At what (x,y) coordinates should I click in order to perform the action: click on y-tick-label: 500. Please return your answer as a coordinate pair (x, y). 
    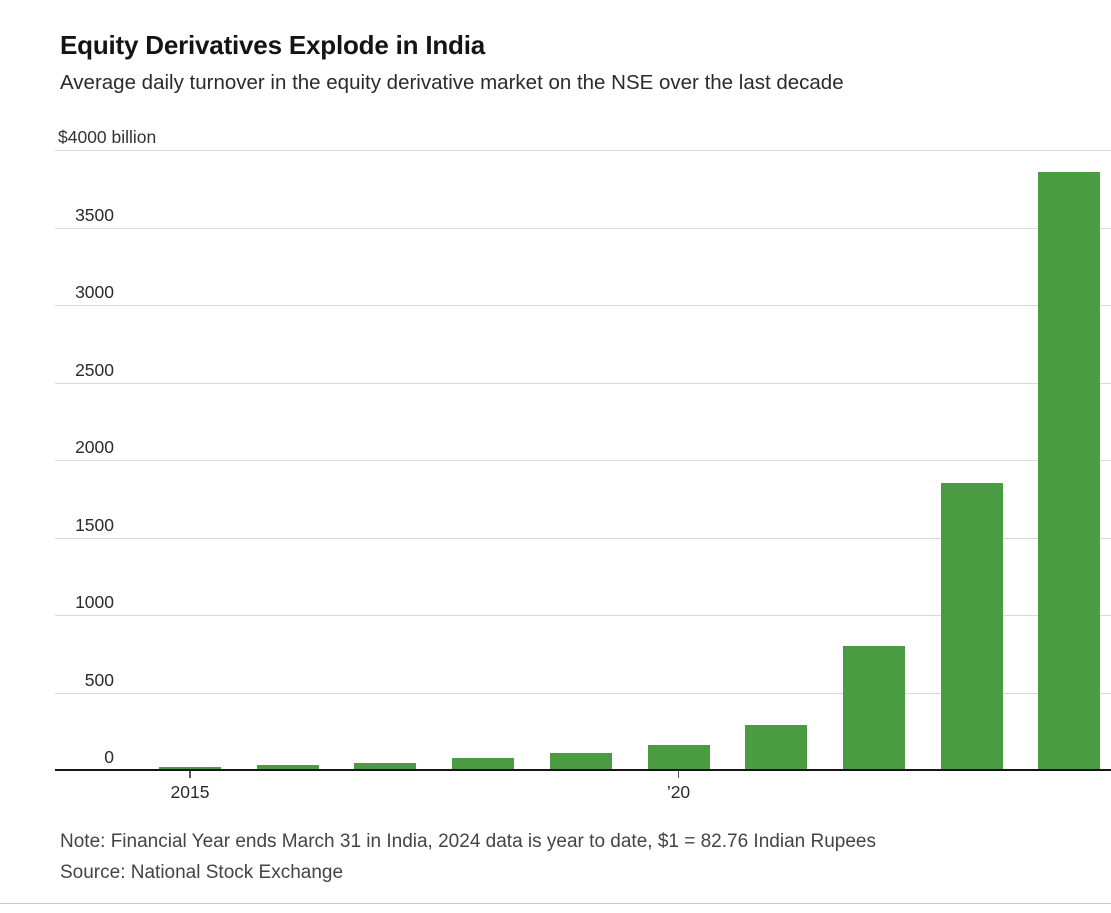
    Looking at the image, I should click on (99, 679).